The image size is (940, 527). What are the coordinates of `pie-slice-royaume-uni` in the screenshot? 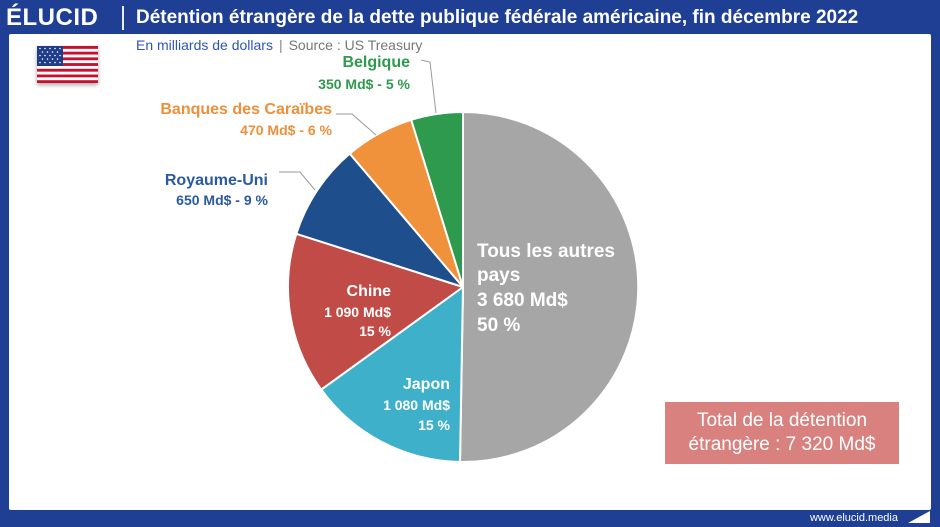 It's located at (379, 220).